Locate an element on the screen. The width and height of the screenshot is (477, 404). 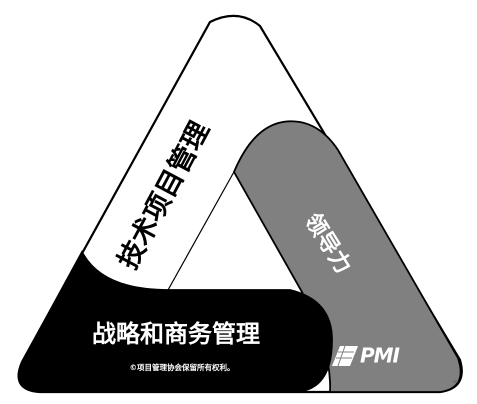
inner-divider-line is located at coordinates (201, 230).